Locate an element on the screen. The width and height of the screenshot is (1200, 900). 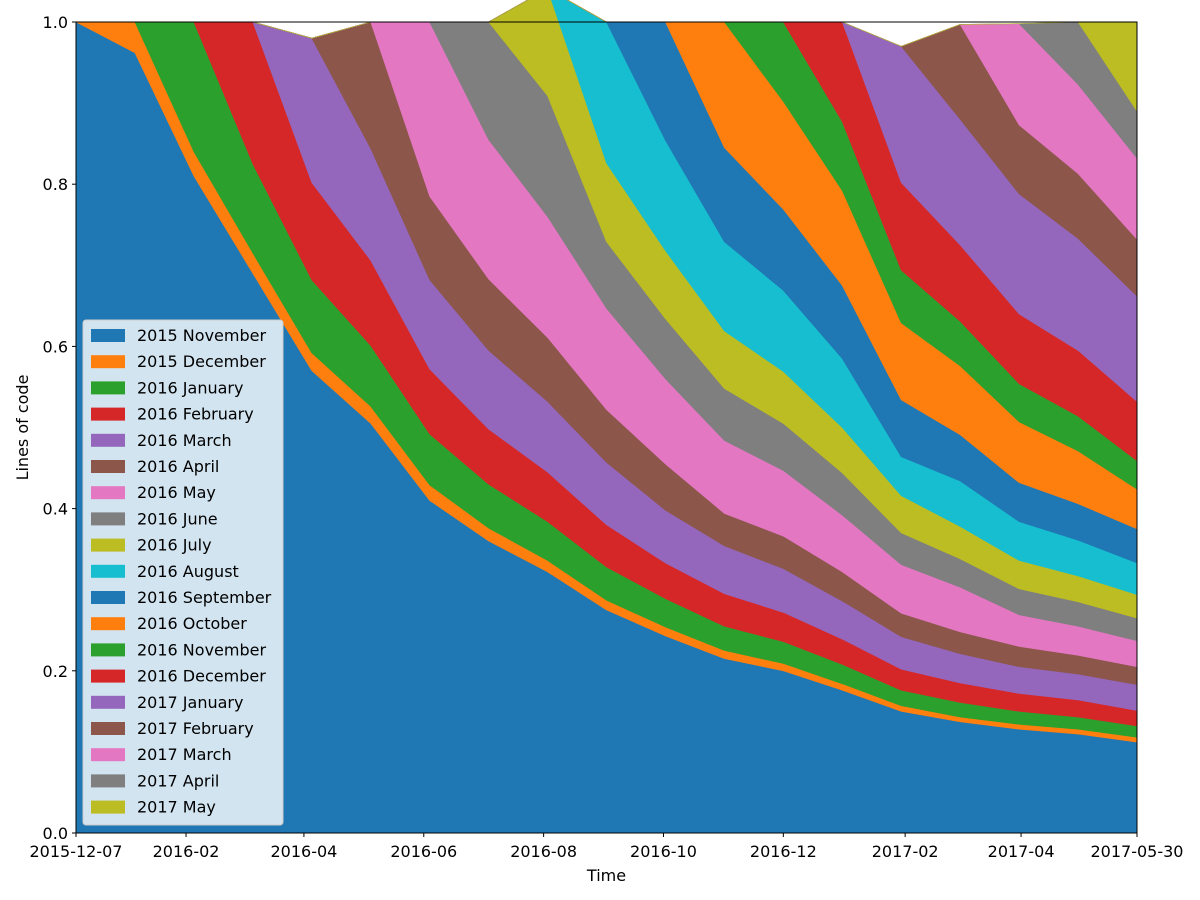
legend-box is located at coordinates (183, 572).